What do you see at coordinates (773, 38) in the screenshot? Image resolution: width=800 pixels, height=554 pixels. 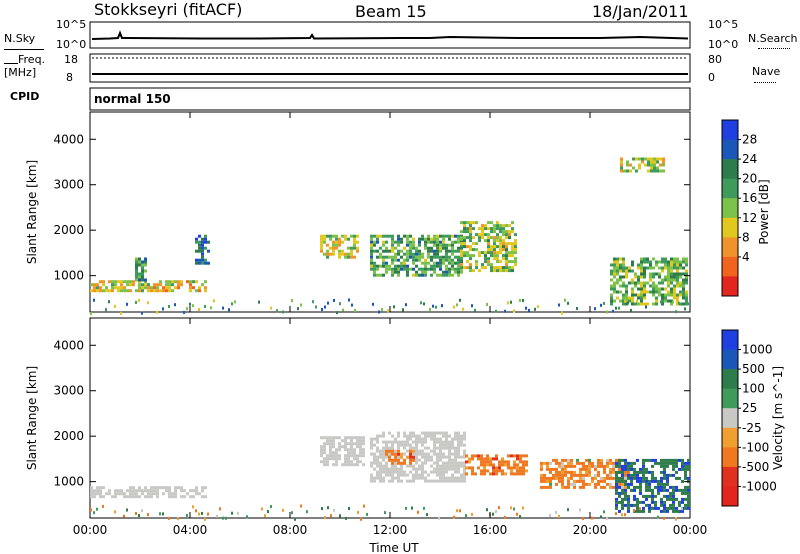 I see `nsearch-label: N.Search` at bounding box center [773, 38].